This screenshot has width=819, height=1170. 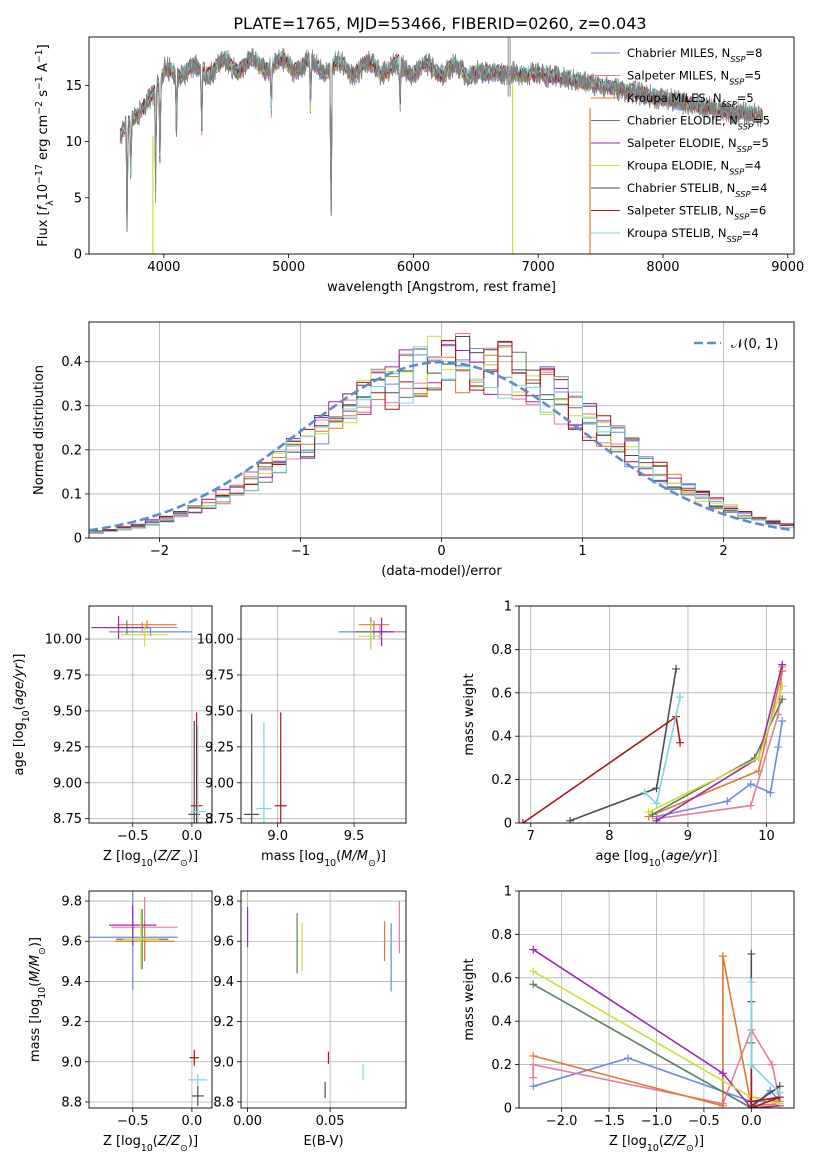 I want to click on age-vs-z-xlabel: Z [log10(Z/Z⊙)], so click(x=150, y=859).